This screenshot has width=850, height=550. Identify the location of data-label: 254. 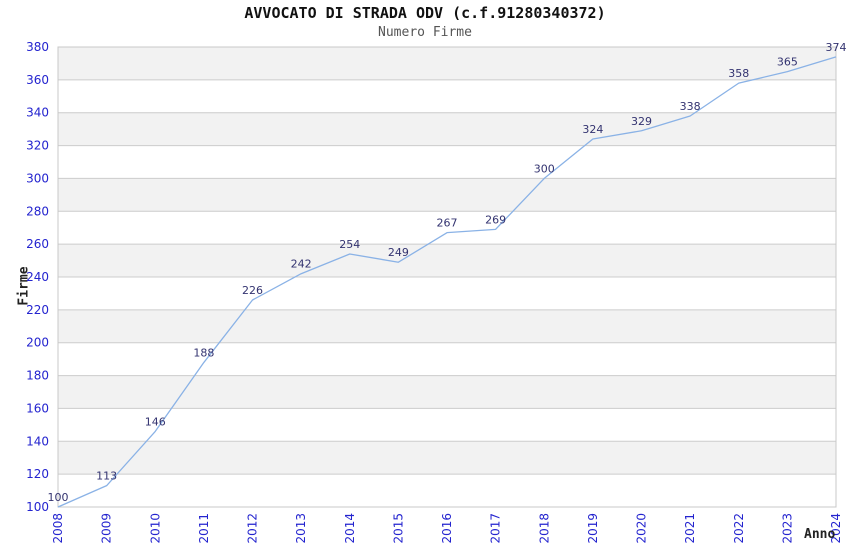
(349, 244).